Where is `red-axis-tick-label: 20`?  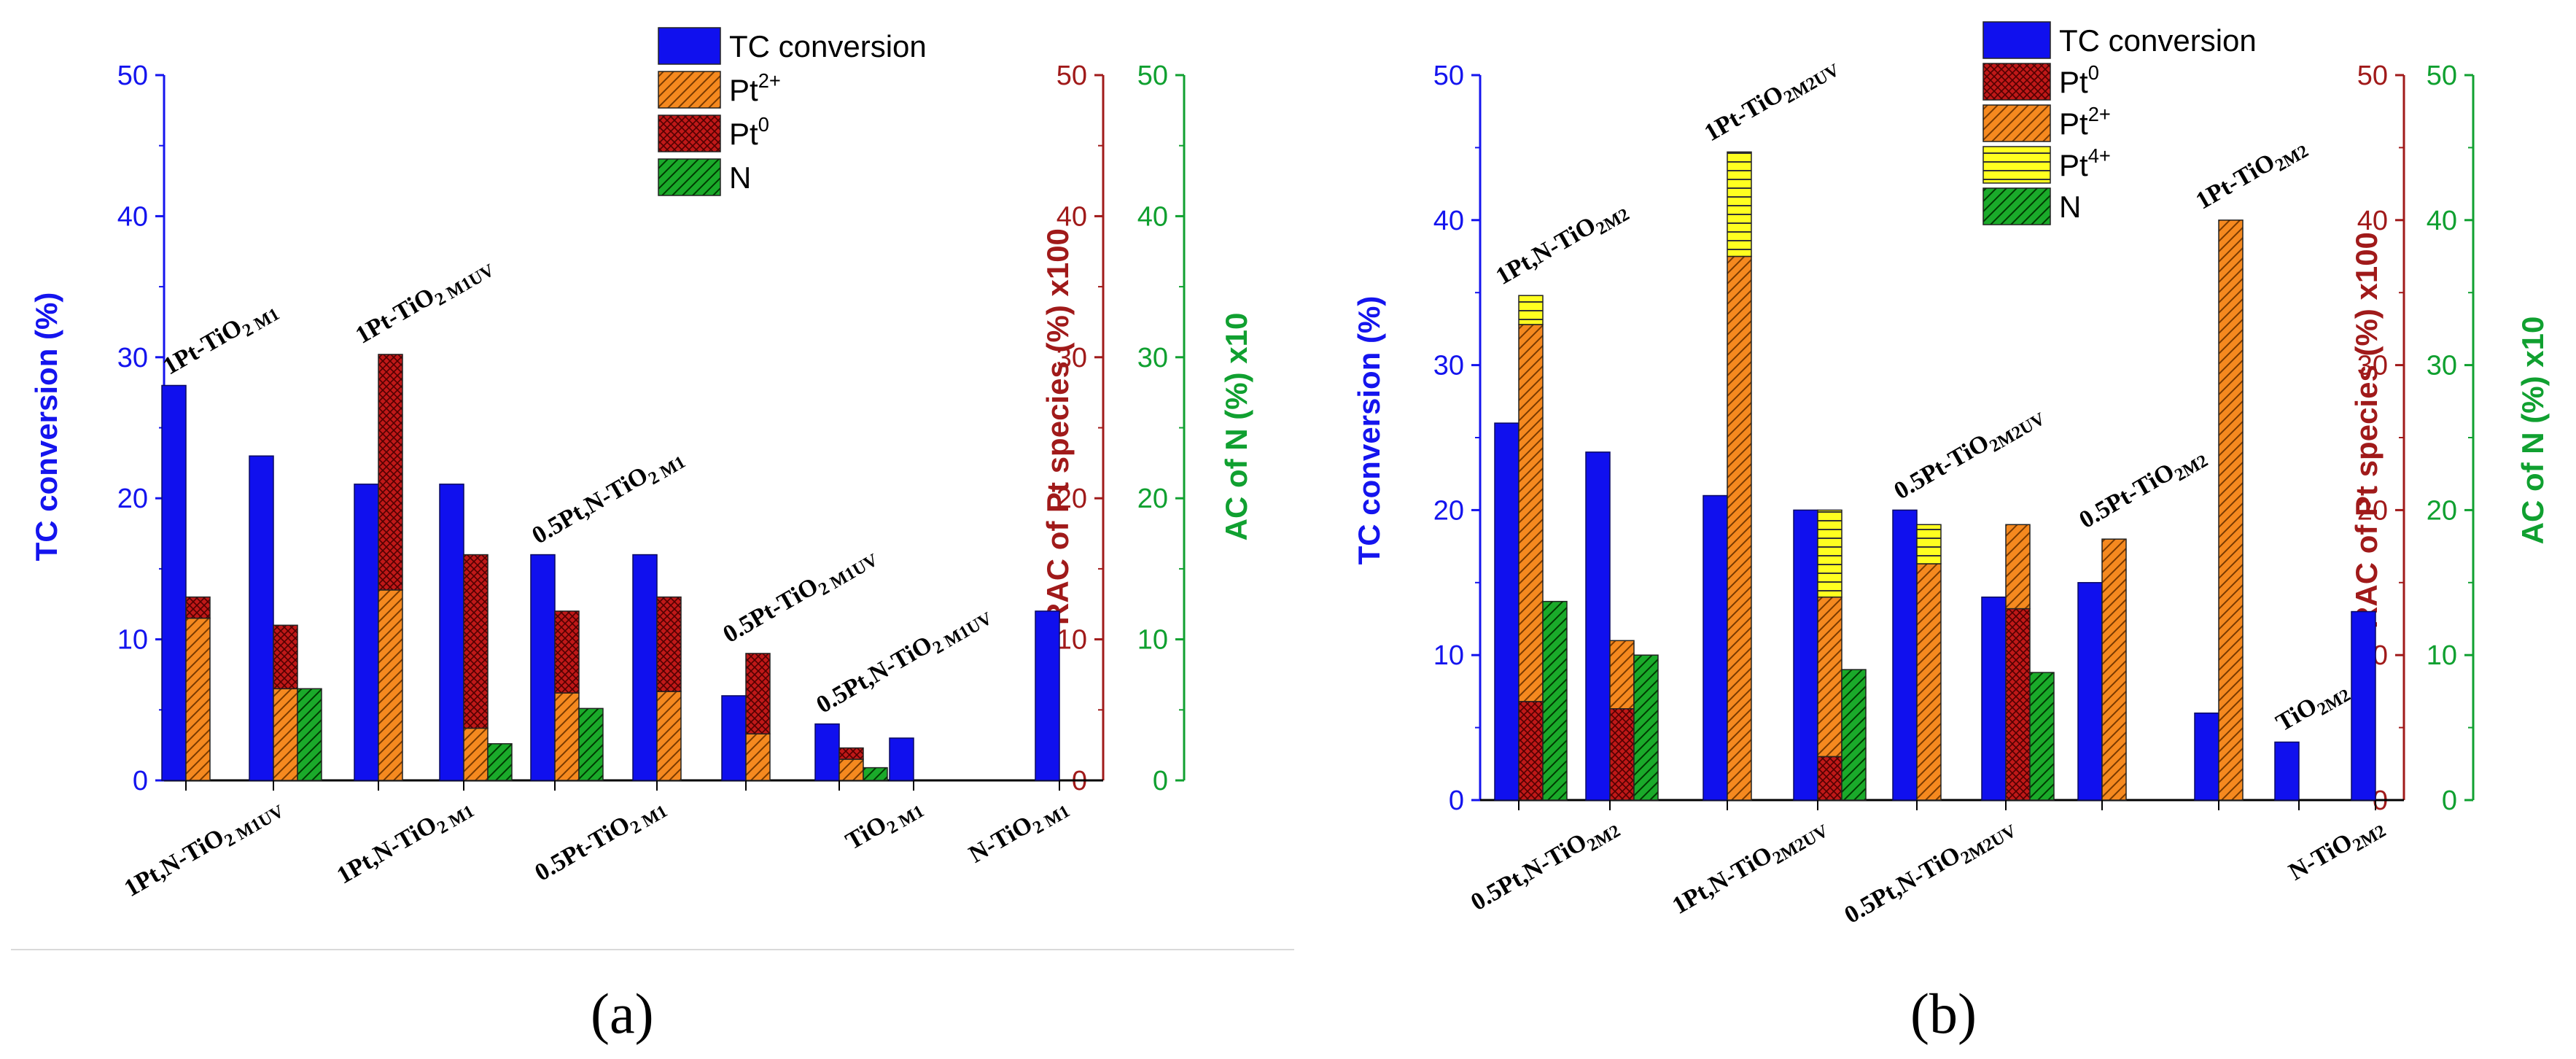
red-axis-tick-label: 20 is located at coordinates (2372, 510).